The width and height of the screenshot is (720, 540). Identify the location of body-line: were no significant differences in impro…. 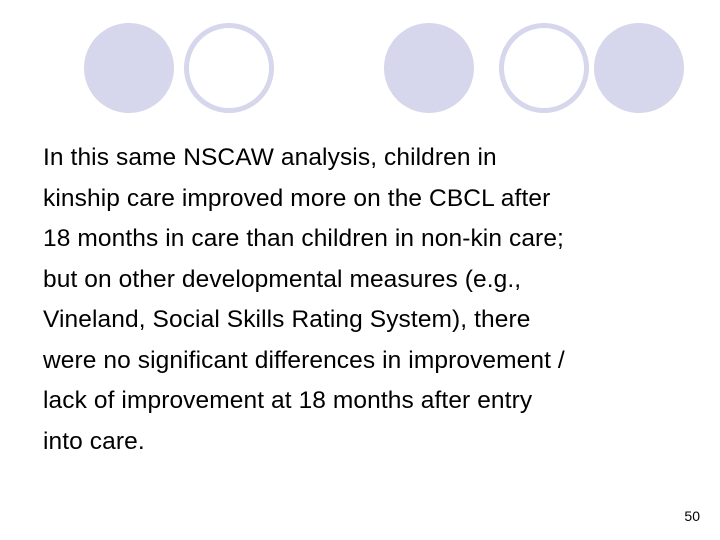
(304, 360).